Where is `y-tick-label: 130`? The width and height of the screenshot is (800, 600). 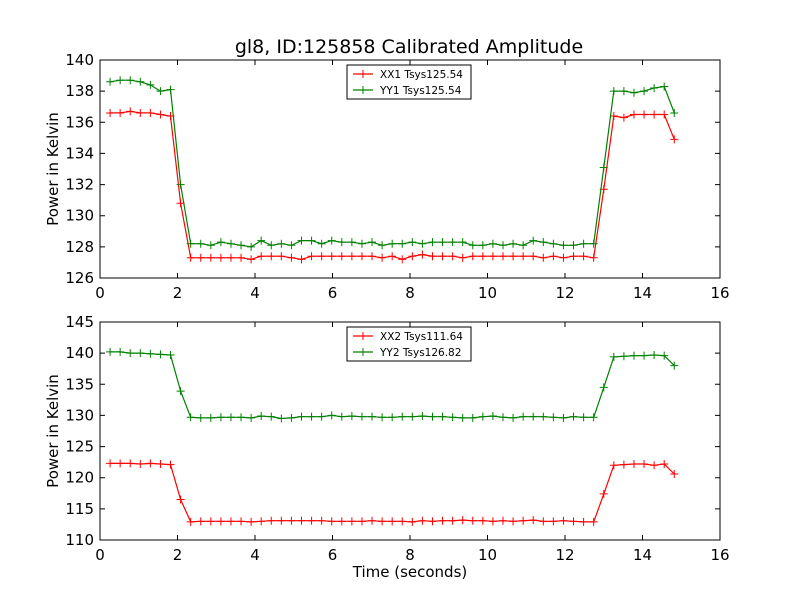 y-tick-label: 130 is located at coordinates (79, 216).